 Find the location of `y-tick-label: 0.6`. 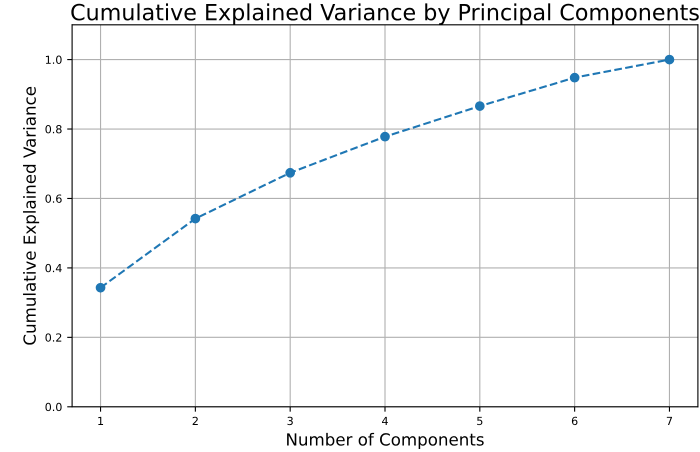

y-tick-label: 0.6 is located at coordinates (53, 198).